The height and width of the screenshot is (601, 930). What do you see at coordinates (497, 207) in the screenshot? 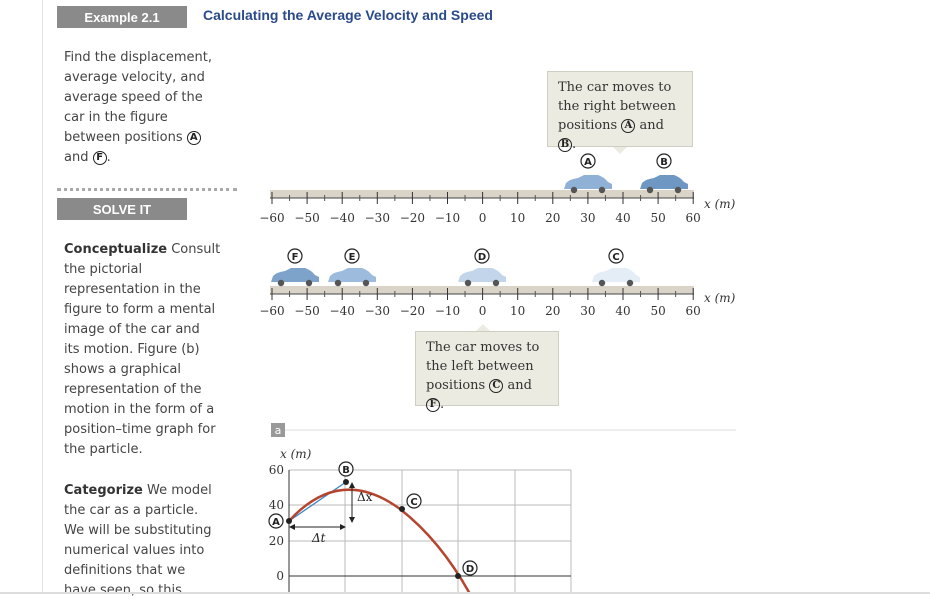
I see `top-track: −60 −50 −40 −30 −20 −10 0 10 20 30 40 50 60 x (m)` at bounding box center [497, 207].